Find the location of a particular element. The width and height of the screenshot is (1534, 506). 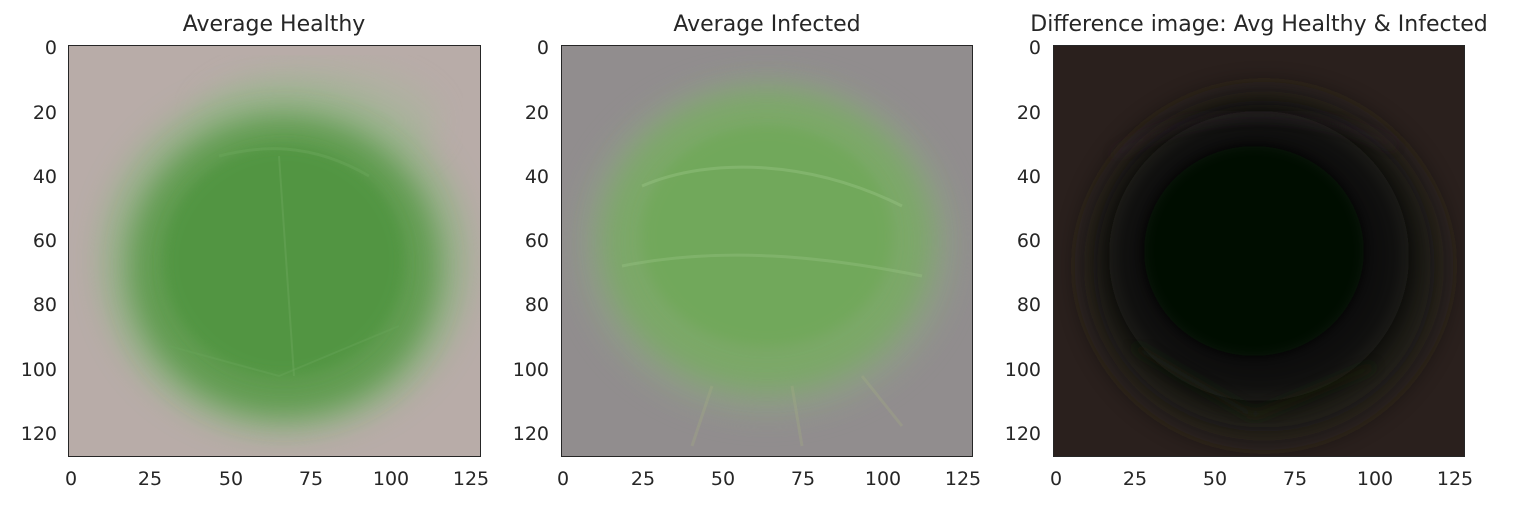

panel-title-infected: Average Infected is located at coordinates (767, 24).